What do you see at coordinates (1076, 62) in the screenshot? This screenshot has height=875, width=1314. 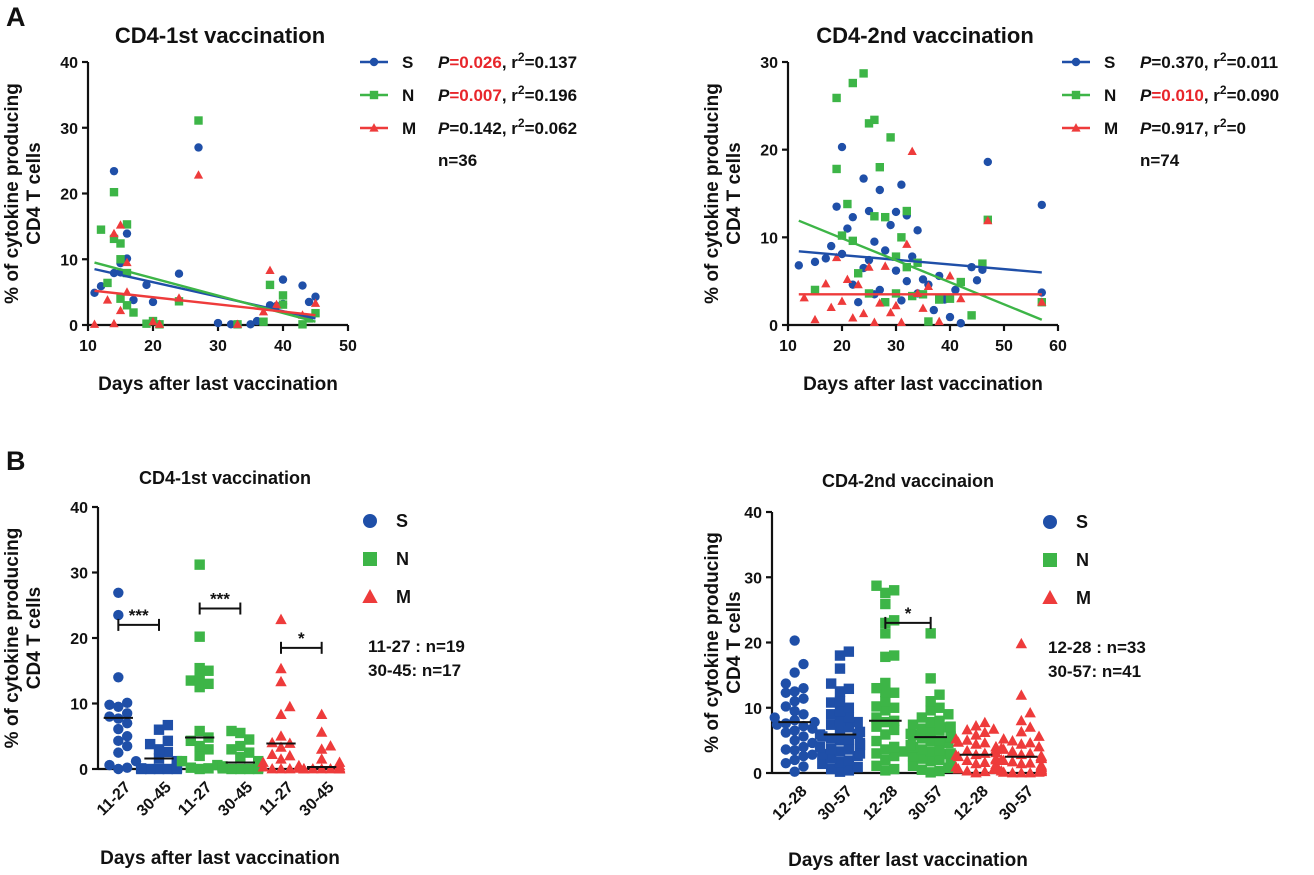 I see `a2-legend-marker-s` at bounding box center [1076, 62].